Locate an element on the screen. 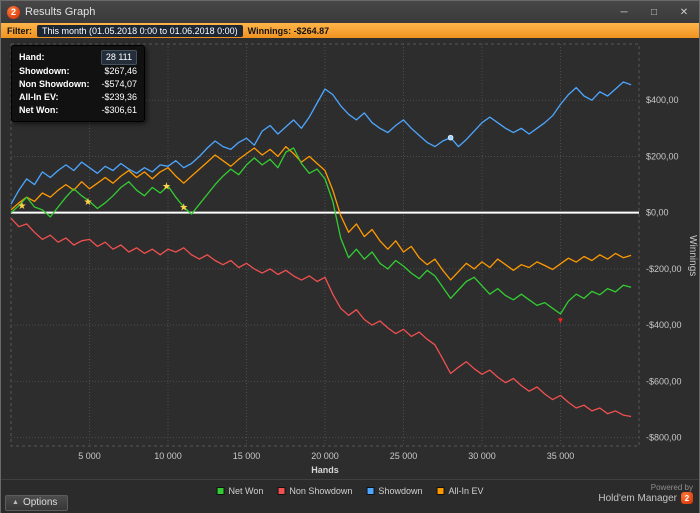  y-axis-title: Winnings is located at coordinates (692, 255).